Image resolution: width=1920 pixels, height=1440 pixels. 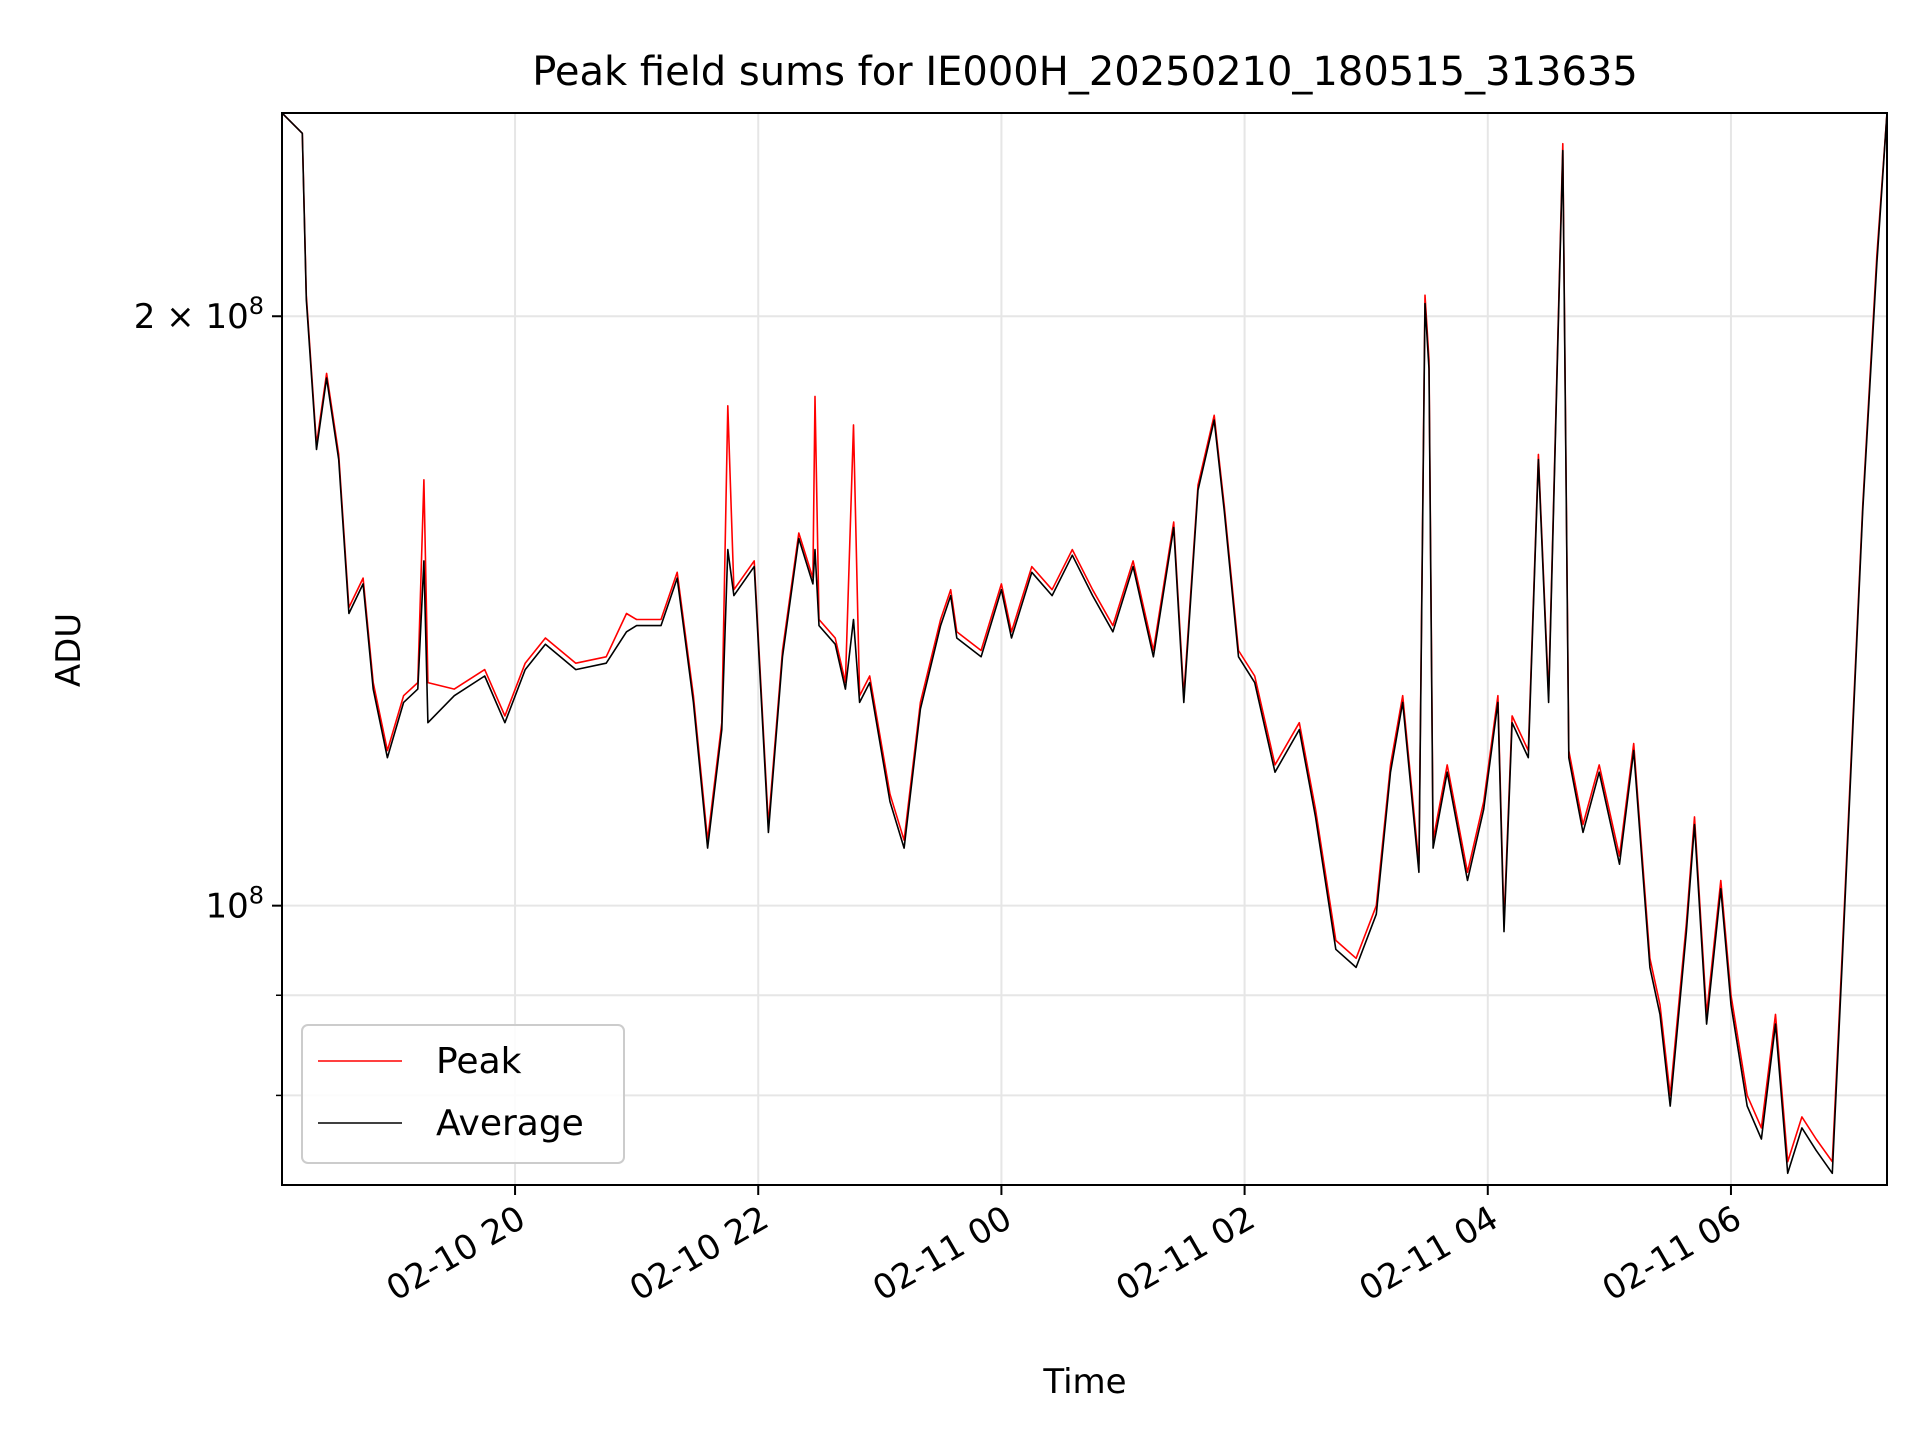 I want to click on y-axis-label: ADU, so click(x=69, y=650).